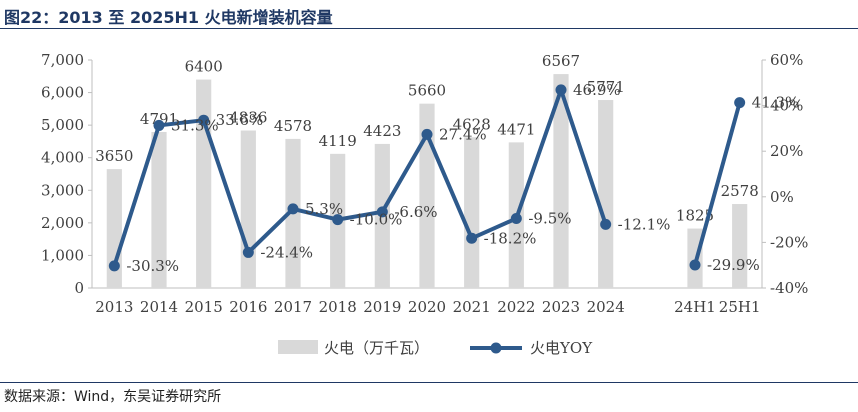 This screenshot has width=858, height=412. I want to click on x-tick-label: 2019, so click(382, 307).